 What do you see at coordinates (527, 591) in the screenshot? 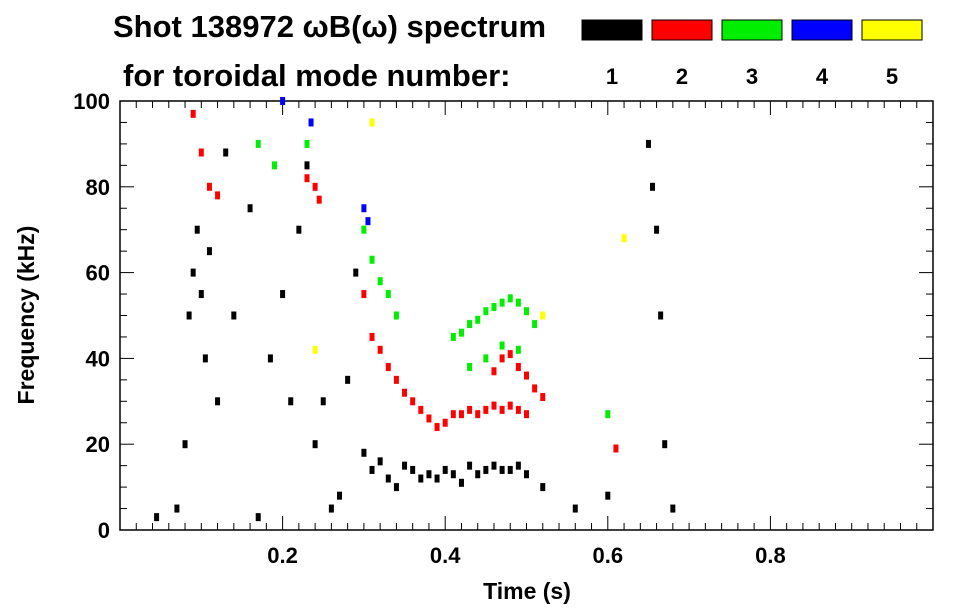
I see `x-axis-label: Time (s)` at bounding box center [527, 591].